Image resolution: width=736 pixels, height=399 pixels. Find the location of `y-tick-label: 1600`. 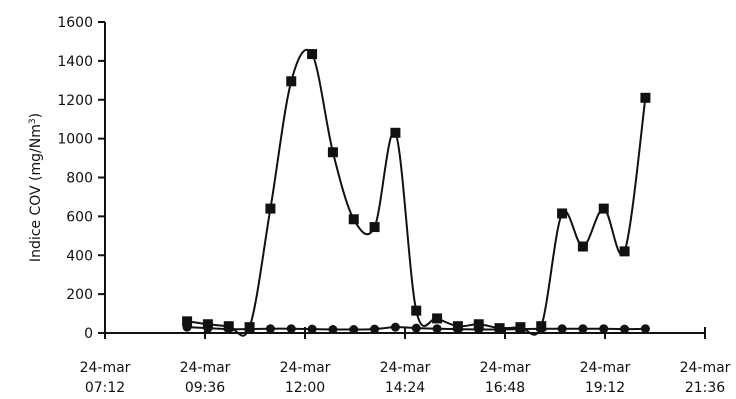

y-tick-label: 1600 is located at coordinates (75, 23).